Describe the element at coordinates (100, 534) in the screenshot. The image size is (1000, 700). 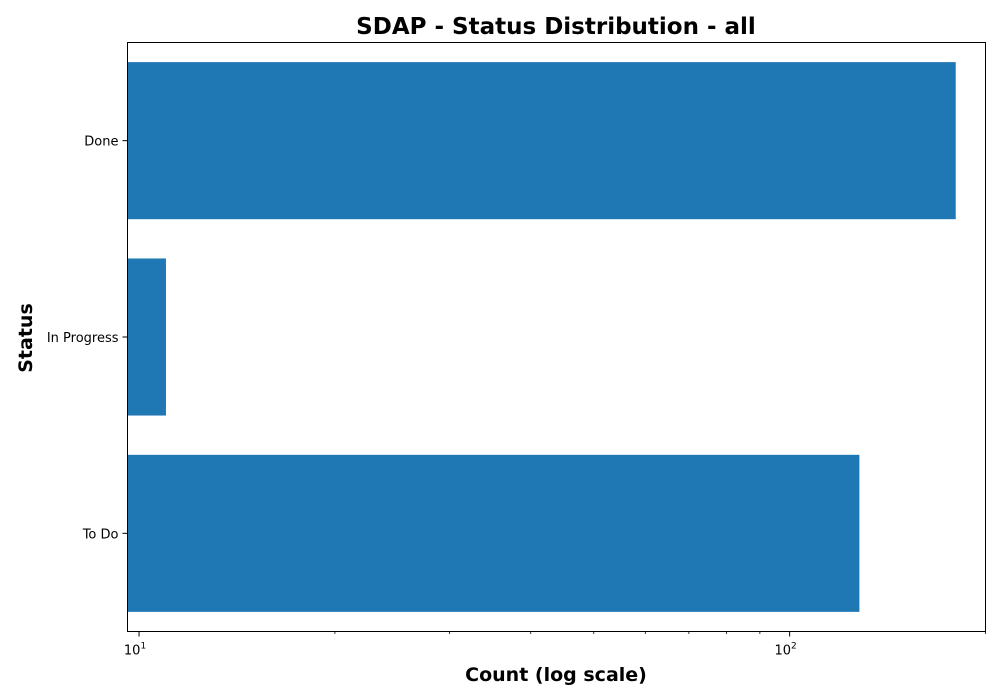
I see `y-tick-label-to-do: To Do` at that location.